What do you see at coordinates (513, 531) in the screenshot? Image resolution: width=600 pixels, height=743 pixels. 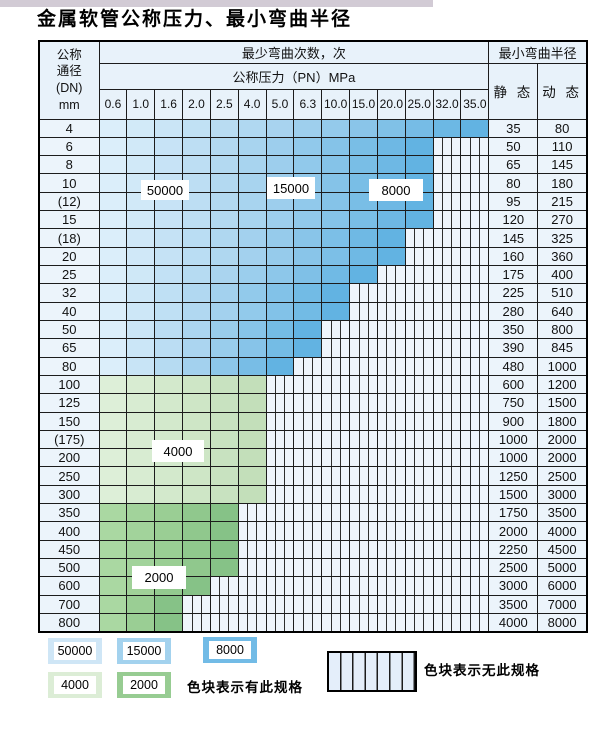 I see `static-radius-cell: 2000` at bounding box center [513, 531].